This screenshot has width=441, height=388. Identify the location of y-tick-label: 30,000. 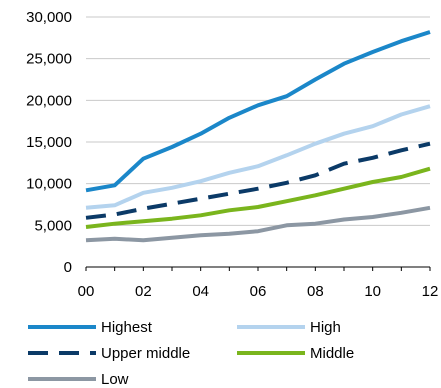
(49, 17).